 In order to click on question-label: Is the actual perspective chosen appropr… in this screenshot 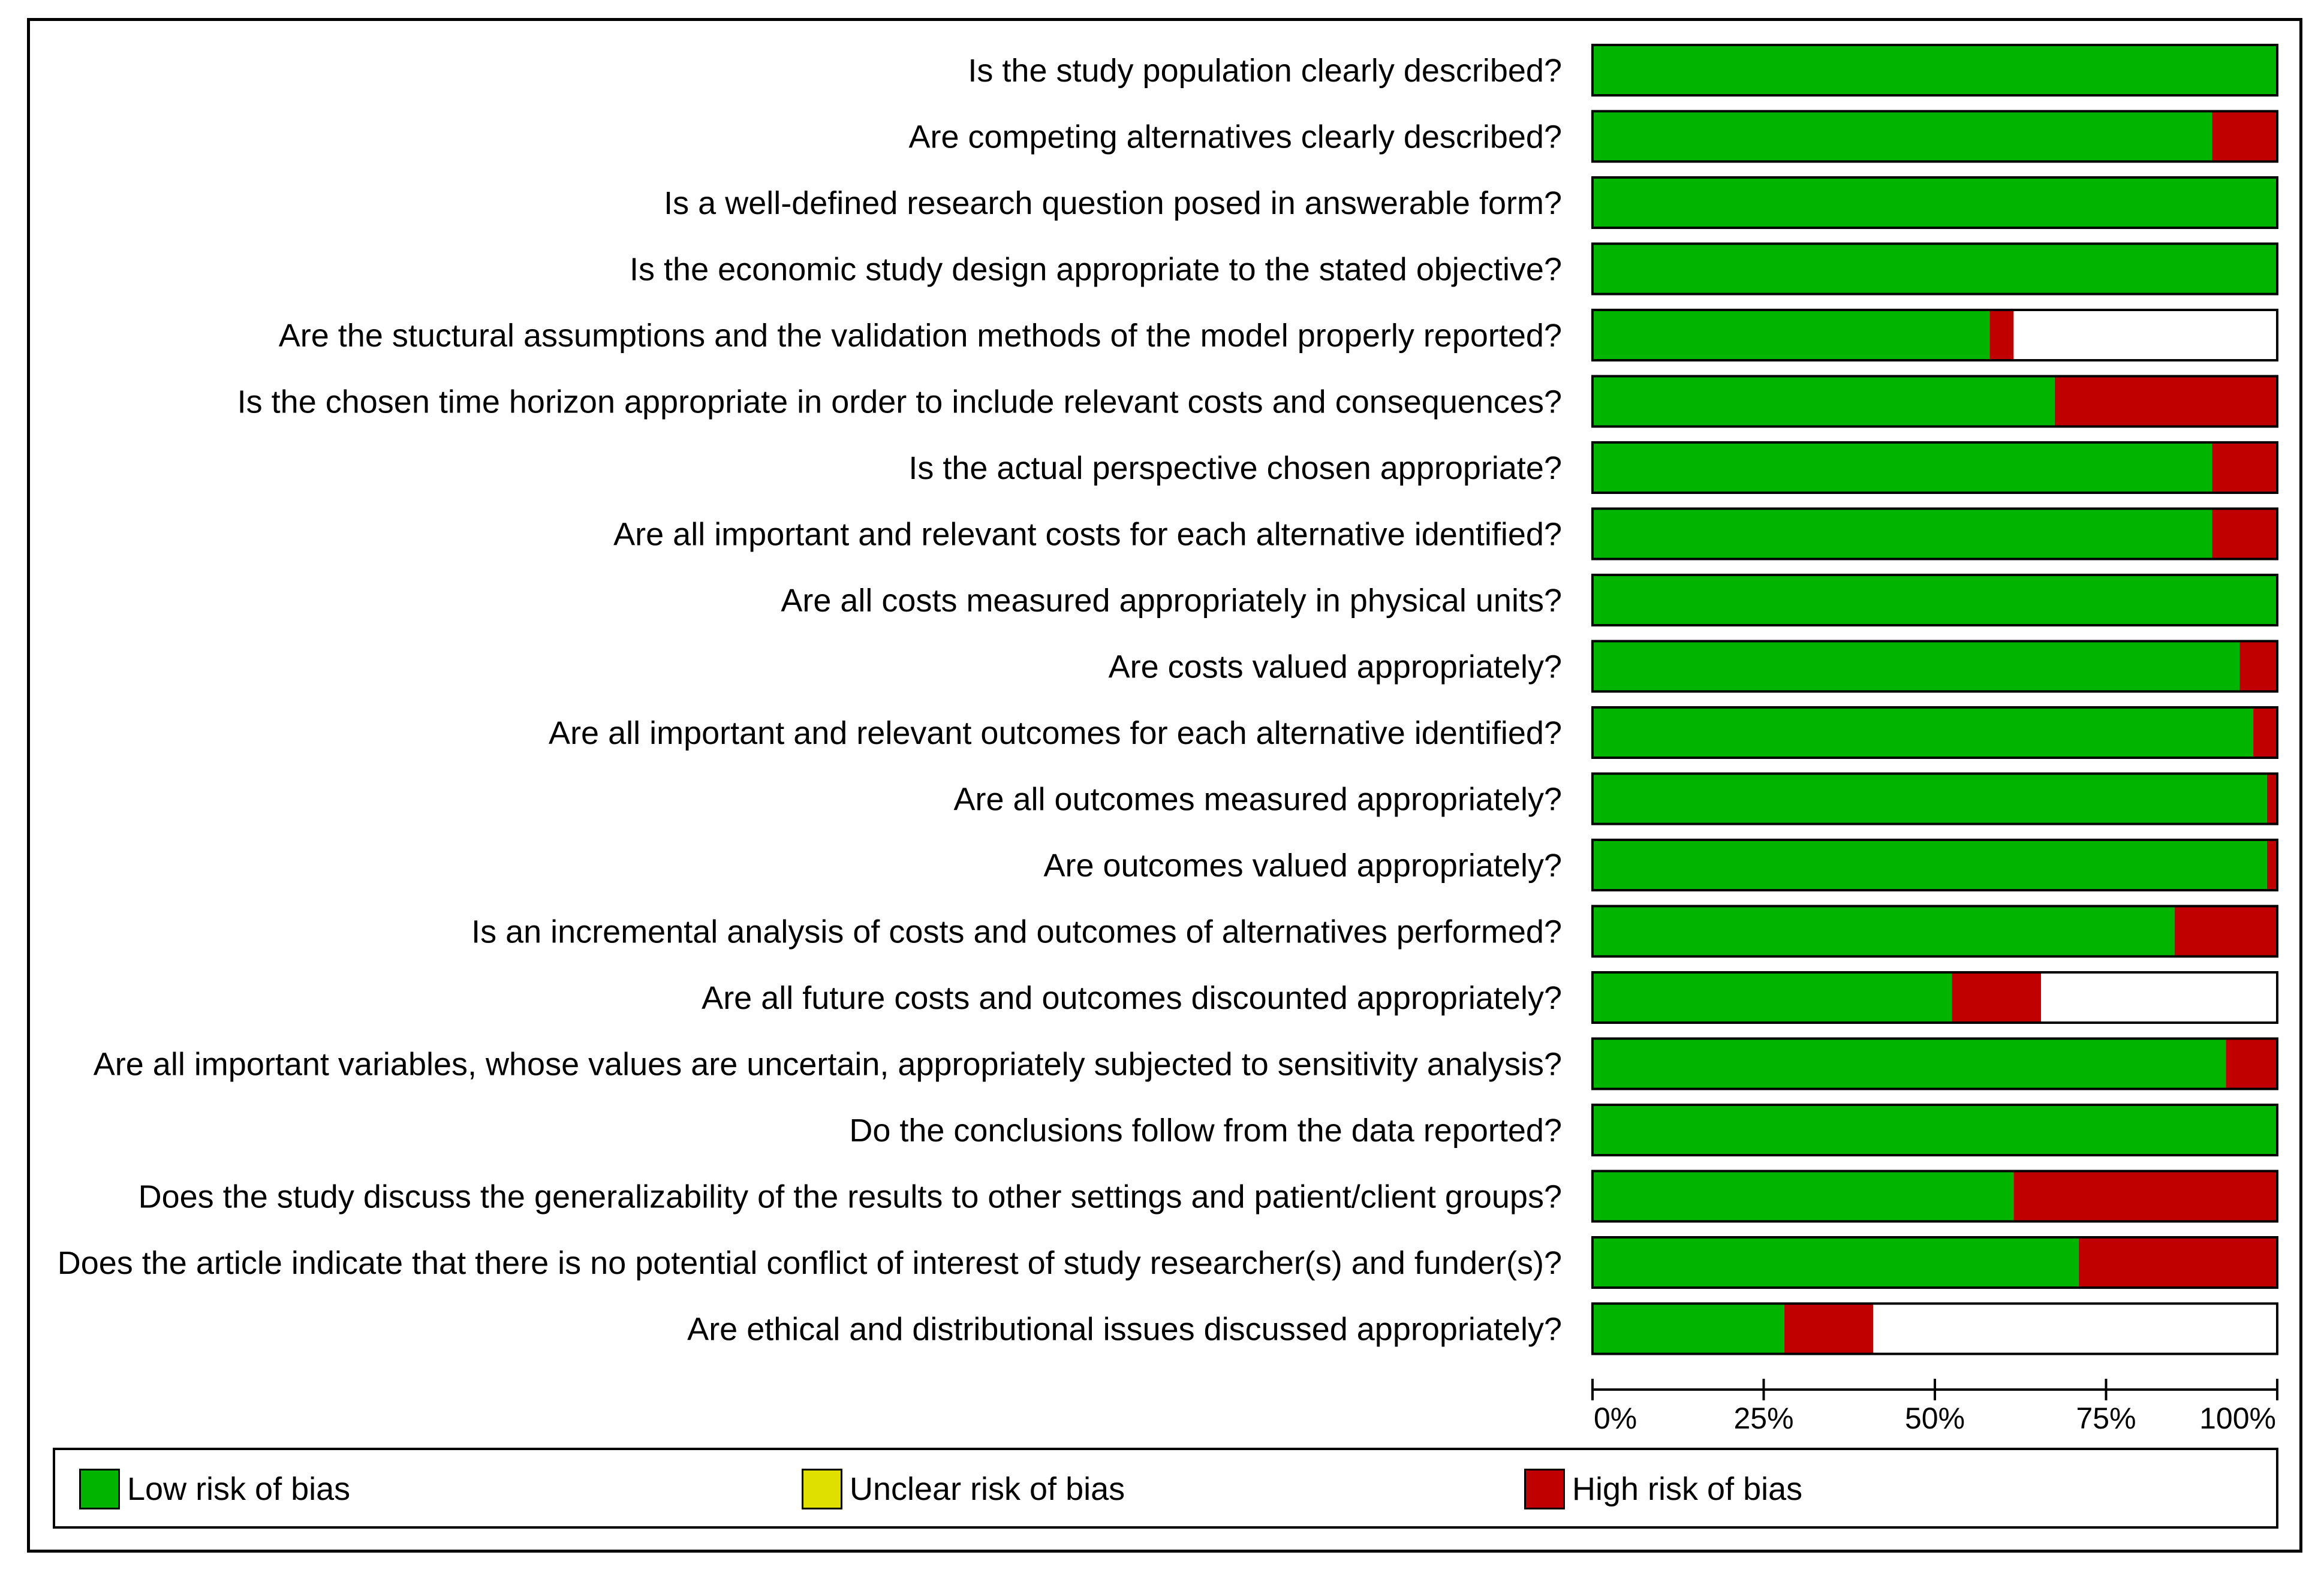, I will do `click(1235, 468)`.